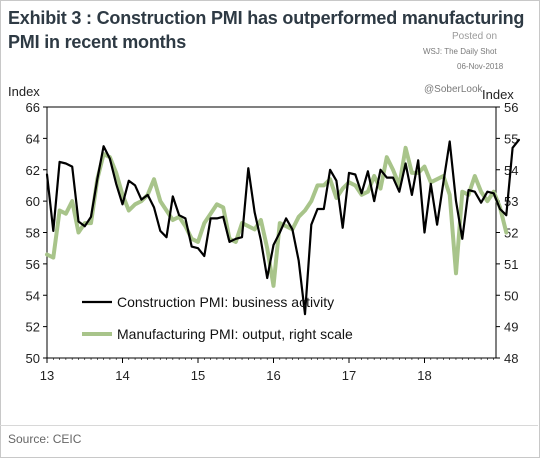 The height and width of the screenshot is (458, 540). Describe the element at coordinates (225, 302) in the screenshot. I see `legend-label: Construction PMI: business activity` at that location.